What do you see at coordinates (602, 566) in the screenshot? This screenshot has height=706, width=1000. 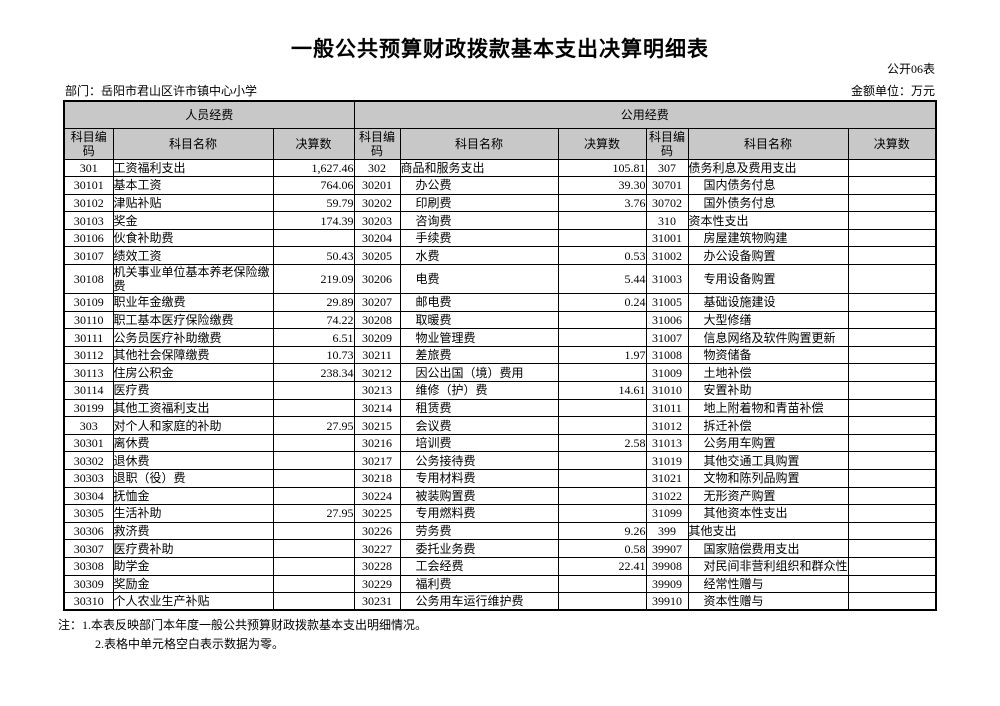 I see `amount-cell: 22.41` at bounding box center [602, 566].